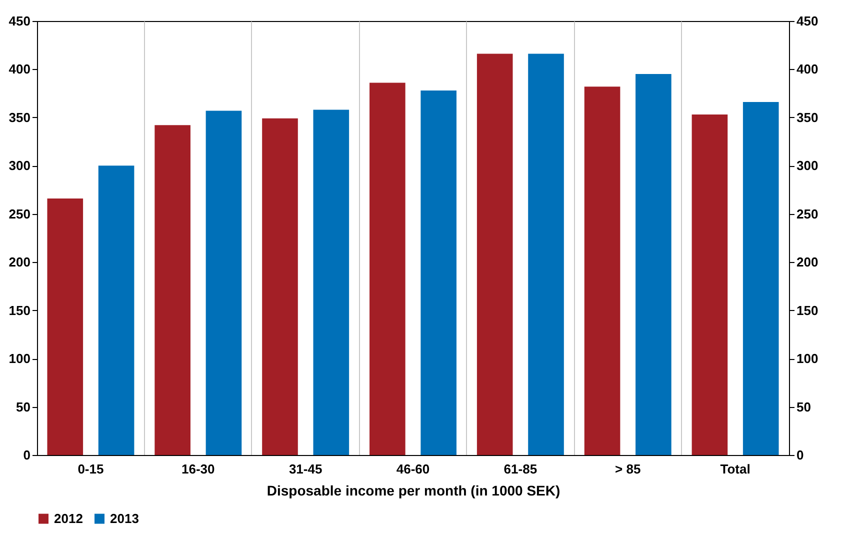 The width and height of the screenshot is (854, 546). What do you see at coordinates (23, 406) in the screenshot?
I see `y-tick-label: 50` at bounding box center [23, 406].